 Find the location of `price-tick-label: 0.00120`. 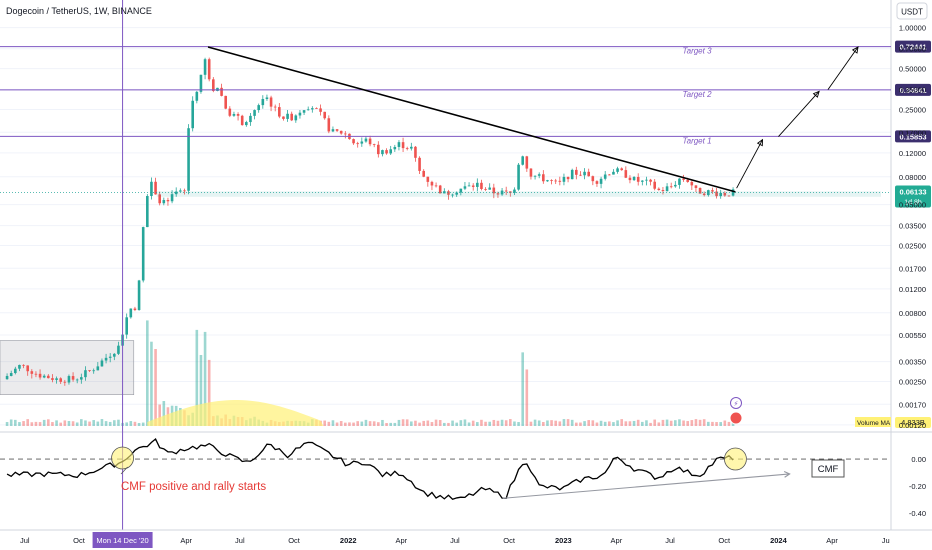

price-tick-label: 0.00120 is located at coordinates (912, 425).